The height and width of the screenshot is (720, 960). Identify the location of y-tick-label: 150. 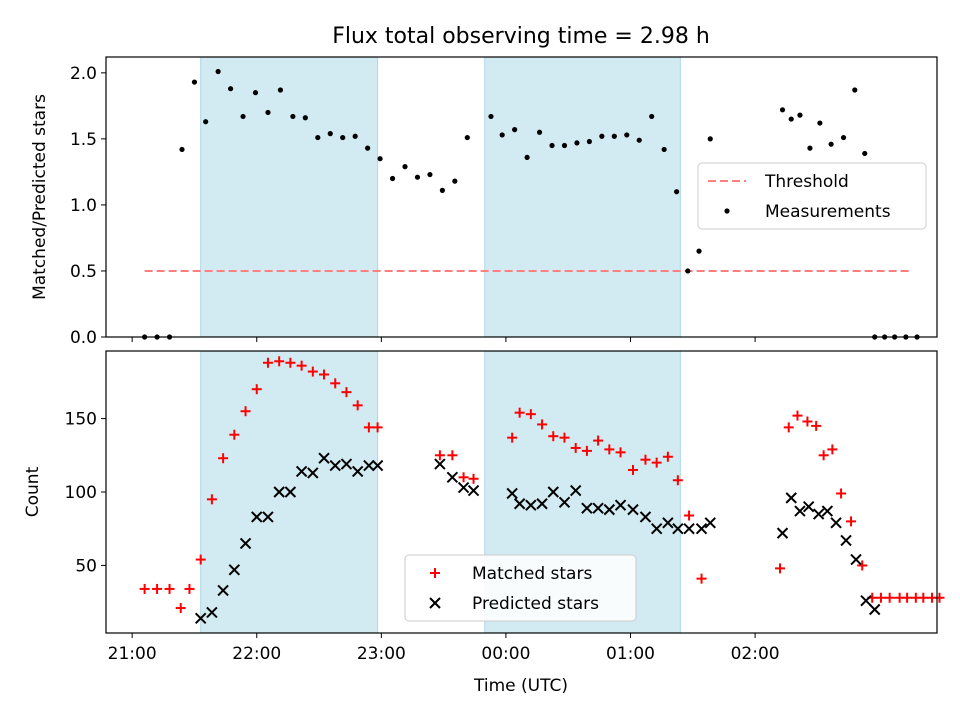
(81, 420).